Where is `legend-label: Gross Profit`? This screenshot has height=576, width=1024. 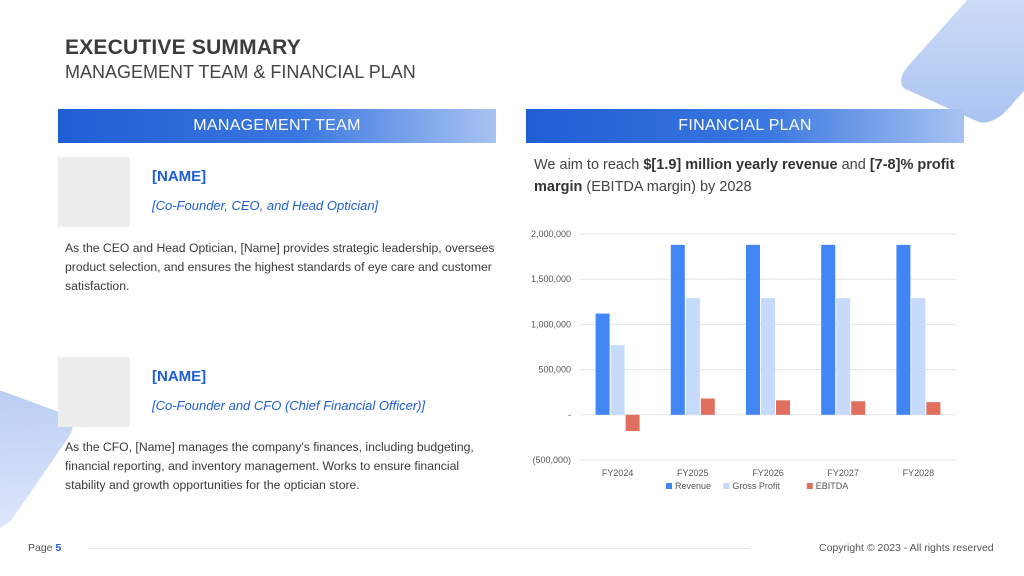
legend-label: Gross Profit is located at coordinates (756, 486).